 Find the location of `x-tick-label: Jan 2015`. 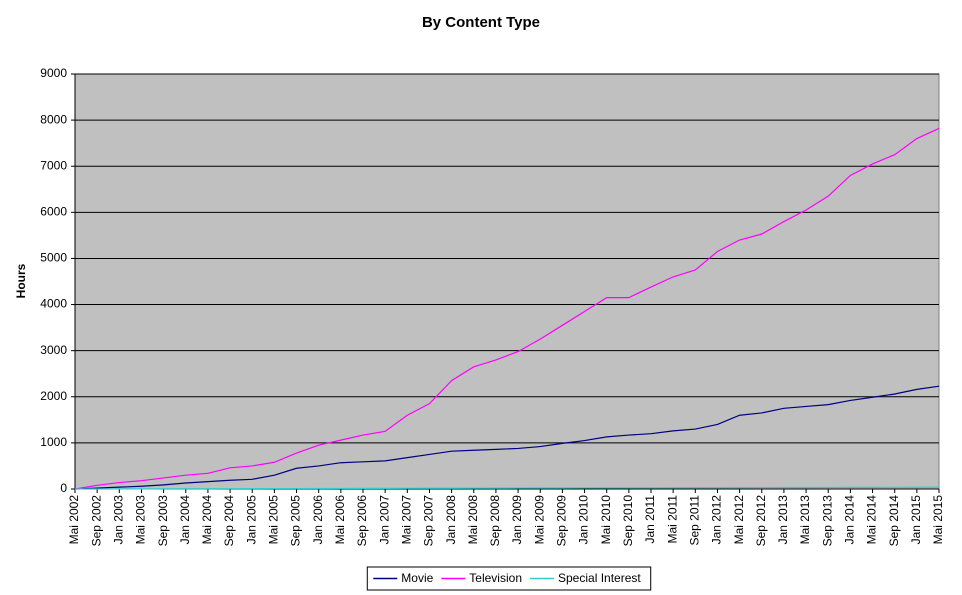

x-tick-label: Jan 2015 is located at coordinates (916, 520).